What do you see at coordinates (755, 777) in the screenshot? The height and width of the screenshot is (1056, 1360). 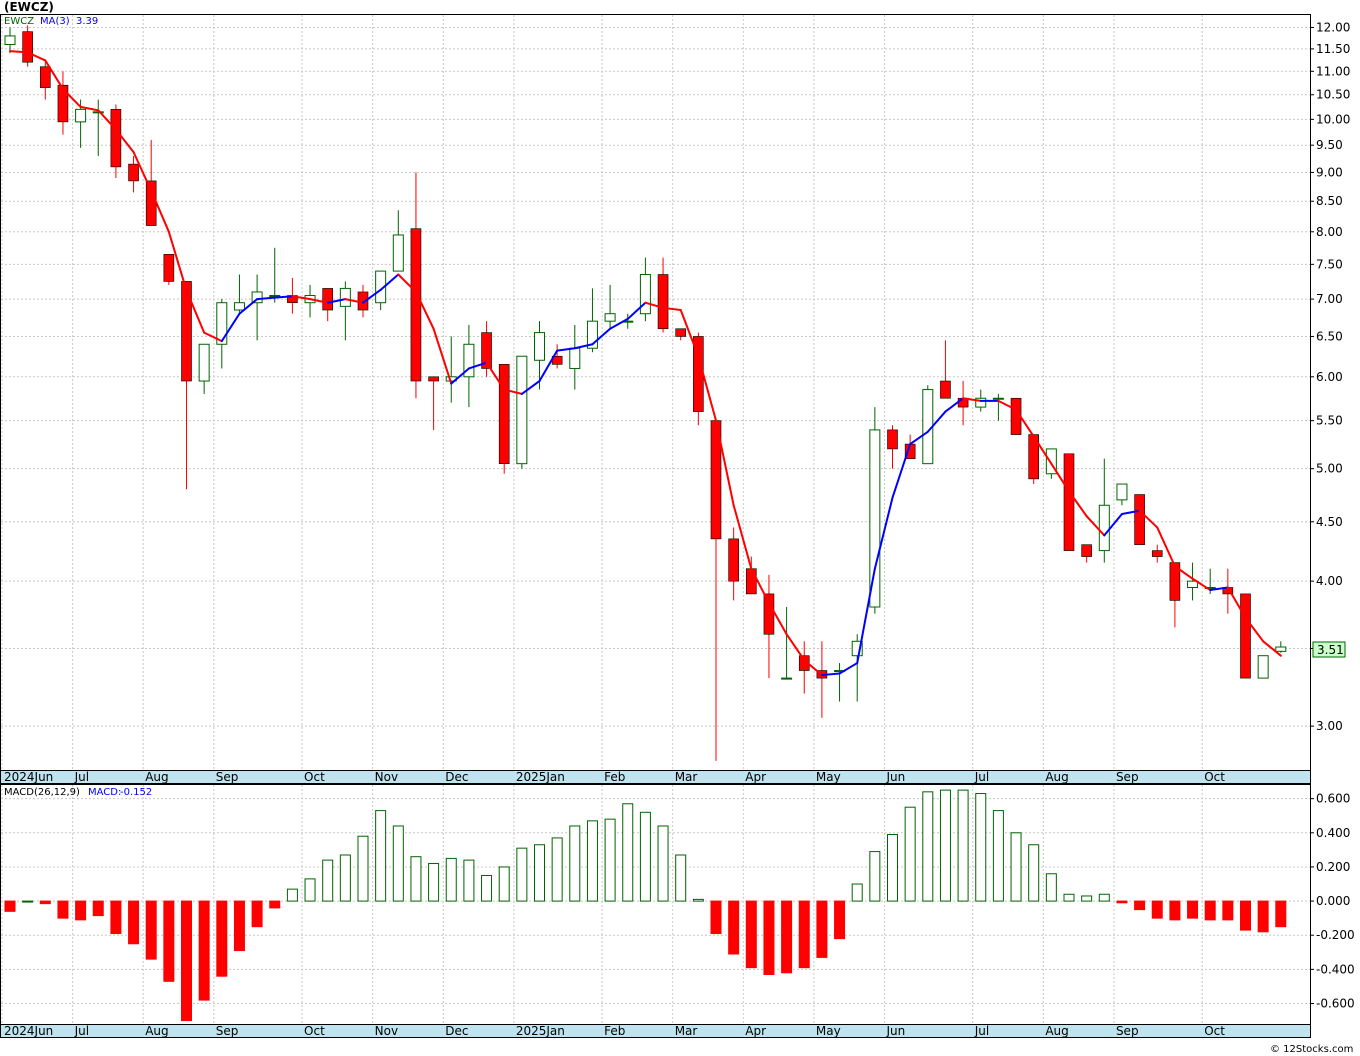 I see `date-label-top: Apr` at bounding box center [755, 777].